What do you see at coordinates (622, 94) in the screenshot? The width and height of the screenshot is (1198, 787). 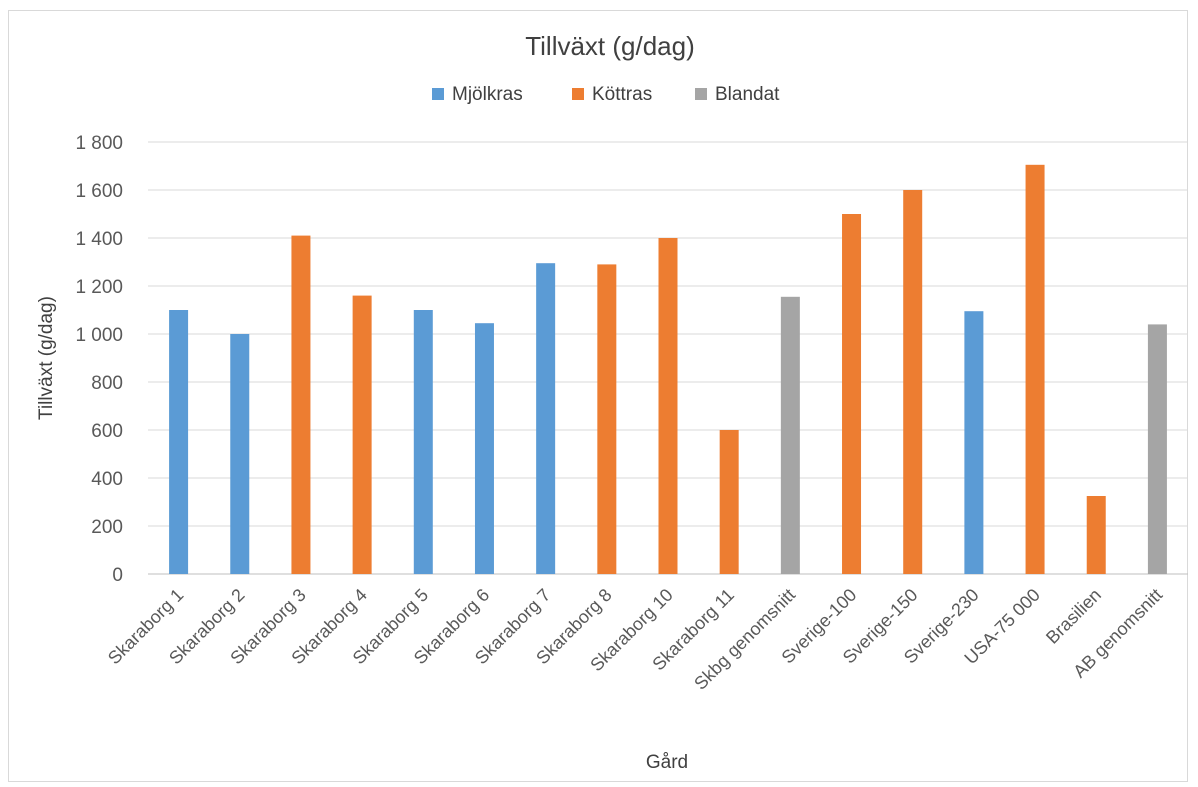 I see `legend-label-kottras: Köttras` at bounding box center [622, 94].